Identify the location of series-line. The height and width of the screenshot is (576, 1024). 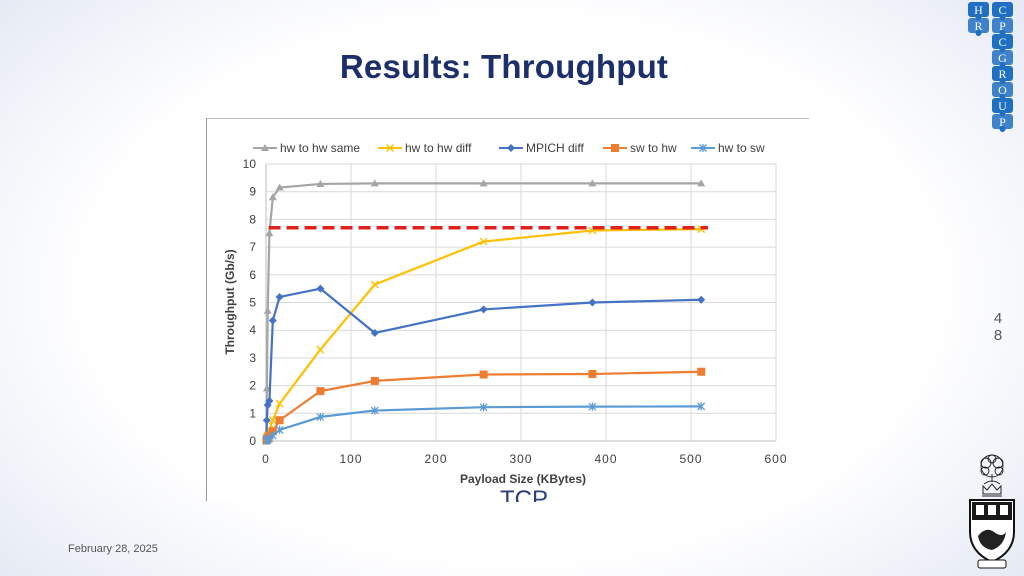
(483, 423).